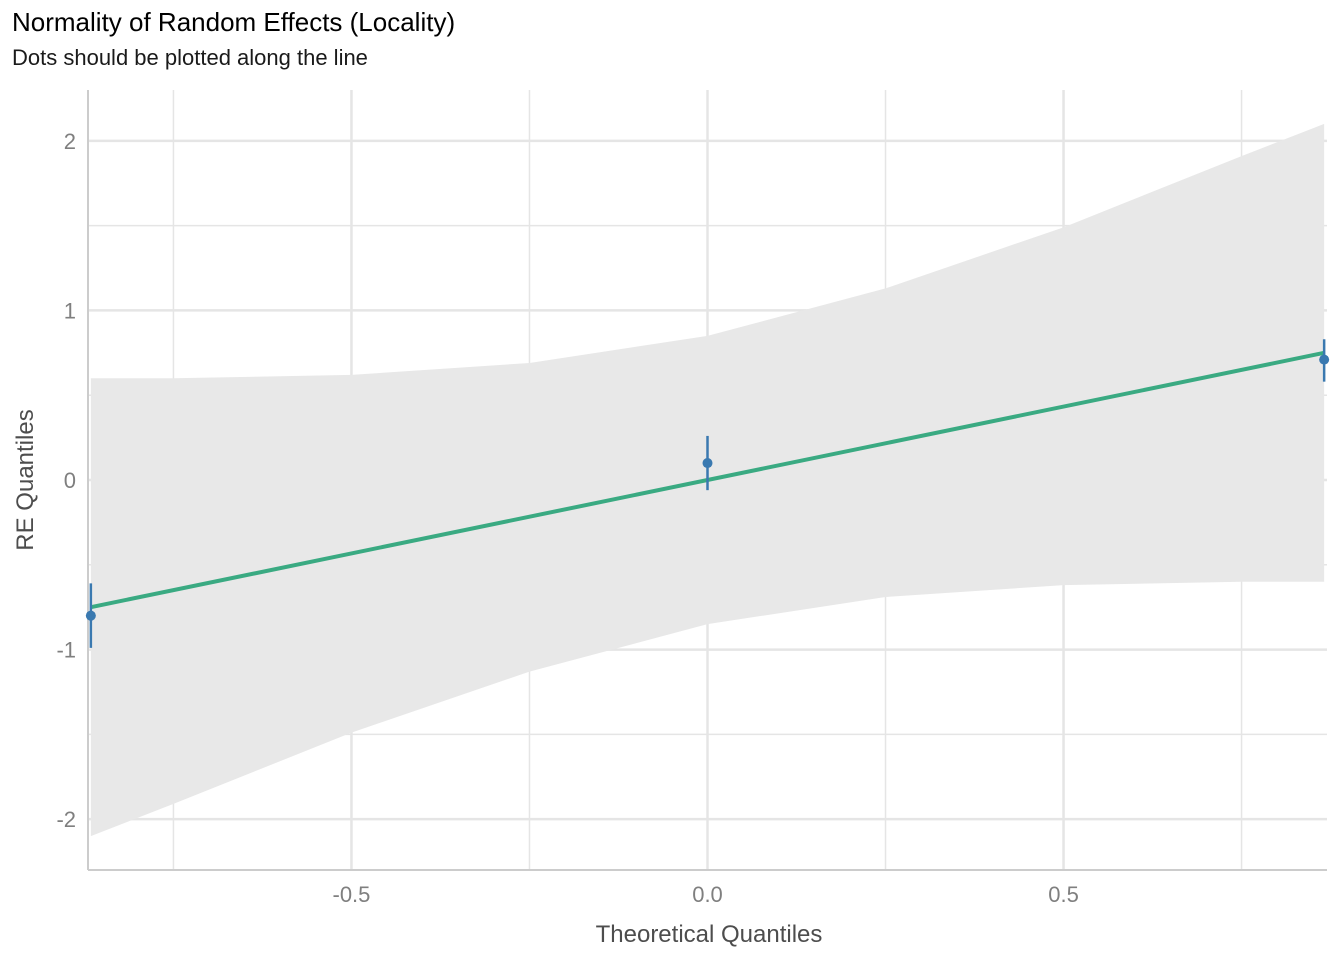 The image size is (1344, 960). I want to click on x-tick-label: -0.5, so click(352, 894).